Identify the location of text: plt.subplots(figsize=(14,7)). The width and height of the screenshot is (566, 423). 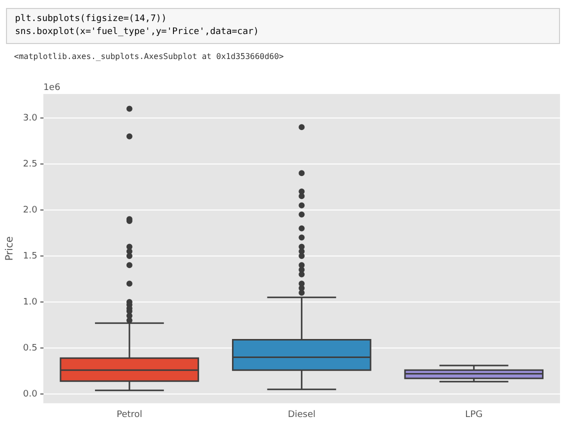
(91, 19).